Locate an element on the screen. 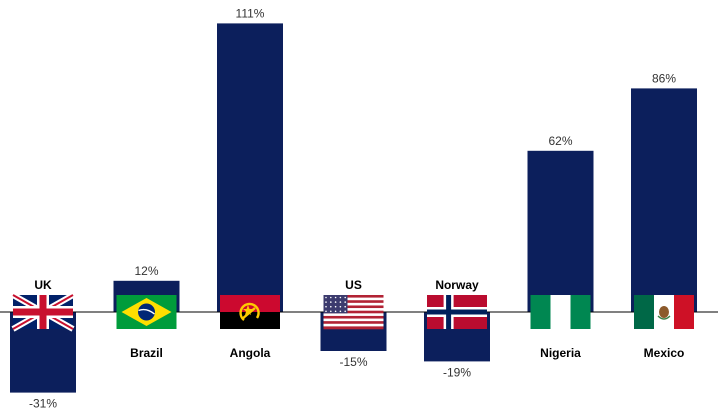 This screenshot has width=718, height=413. value-label-us: -15% is located at coordinates (353, 362).